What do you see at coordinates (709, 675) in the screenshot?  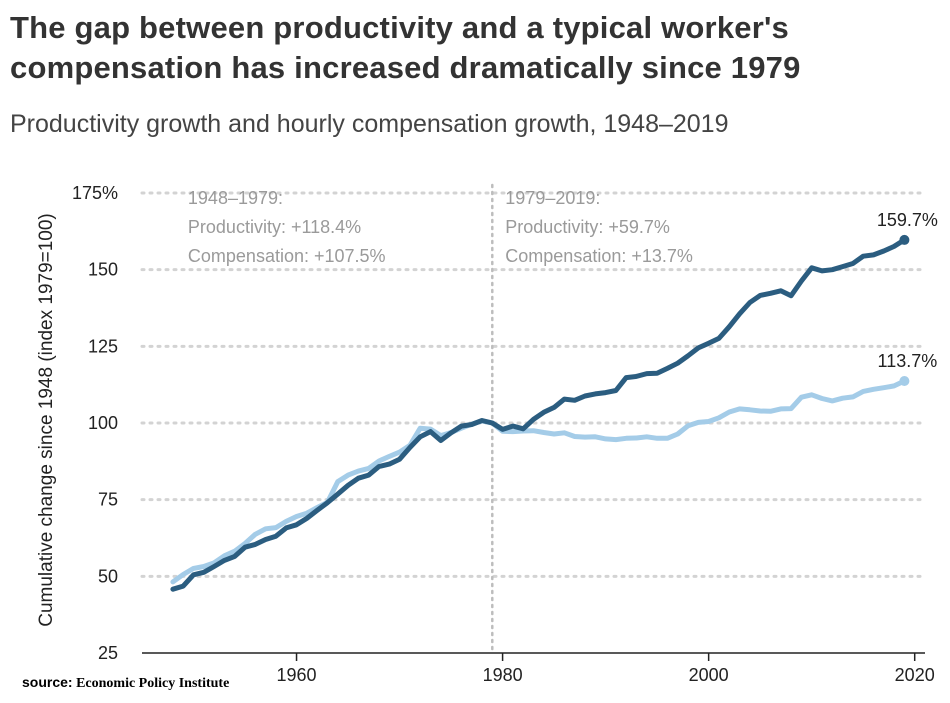 I see `x-tick-label: 2000` at bounding box center [709, 675].